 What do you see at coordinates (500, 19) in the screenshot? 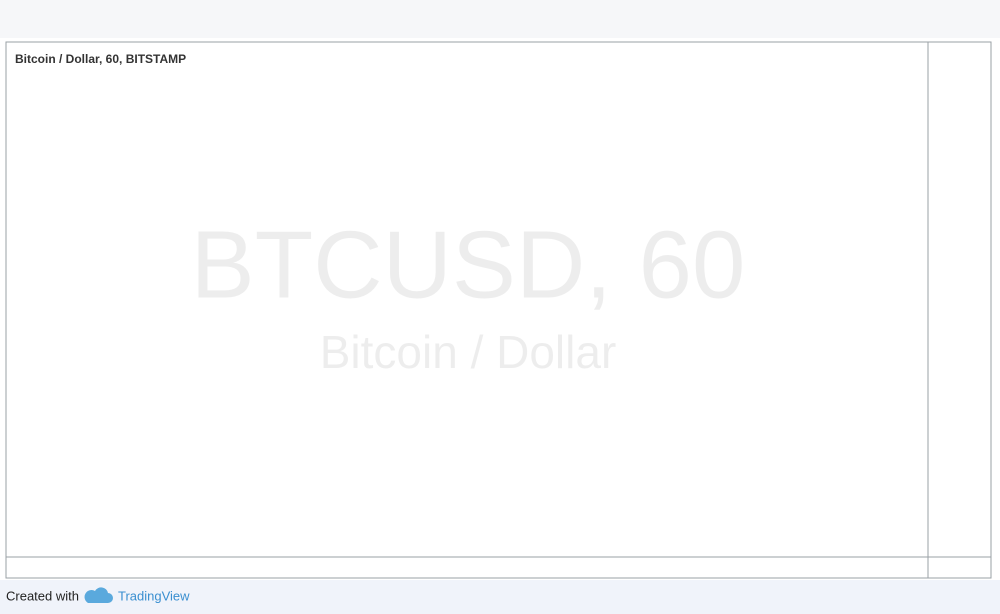
I see `top-bar` at bounding box center [500, 19].